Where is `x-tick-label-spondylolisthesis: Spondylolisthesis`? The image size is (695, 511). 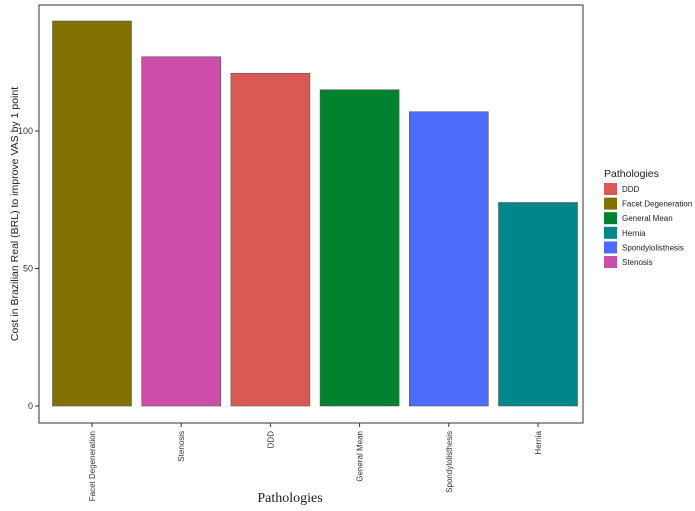 x-tick-label-spondylolisthesis: Spondylolisthesis is located at coordinates (449, 462).